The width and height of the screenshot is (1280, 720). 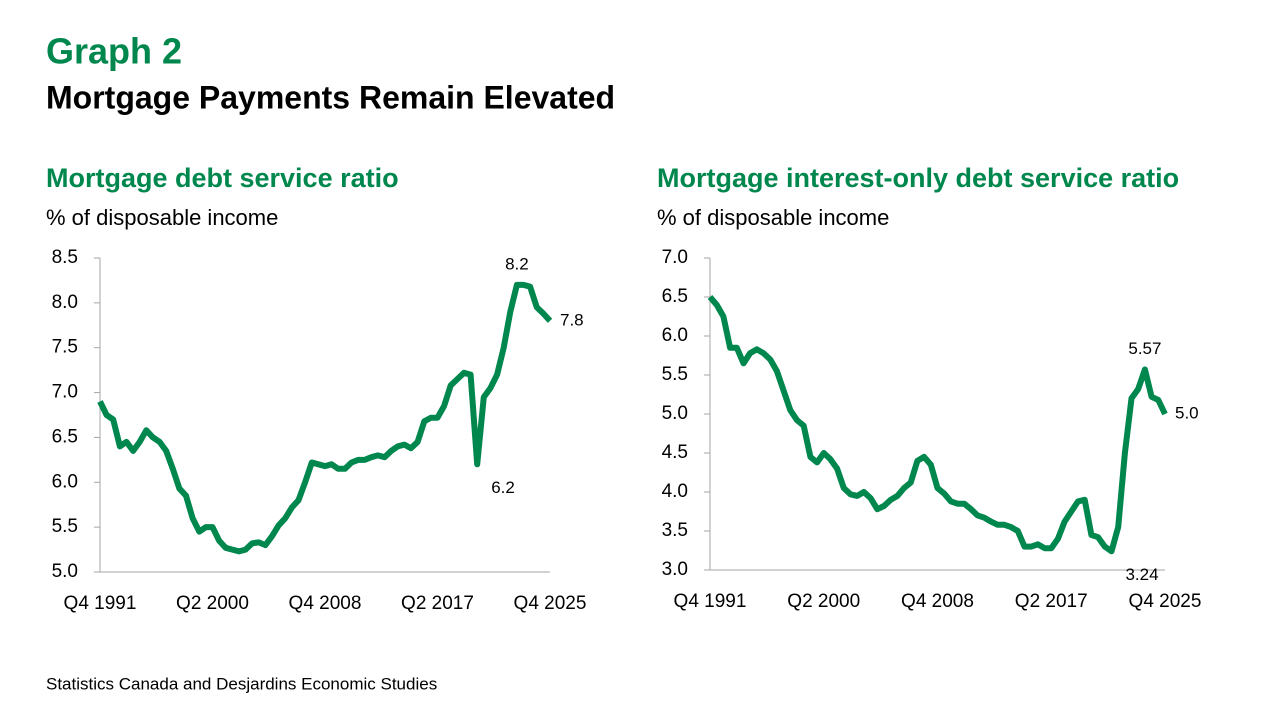 What do you see at coordinates (675, 530) in the screenshot?
I see `y-tick-label: 3.5` at bounding box center [675, 530].